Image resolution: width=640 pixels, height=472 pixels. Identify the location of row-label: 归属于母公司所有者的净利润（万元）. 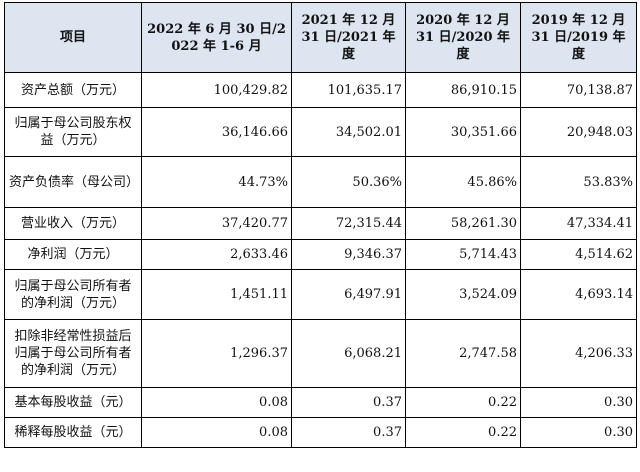
(73, 294).